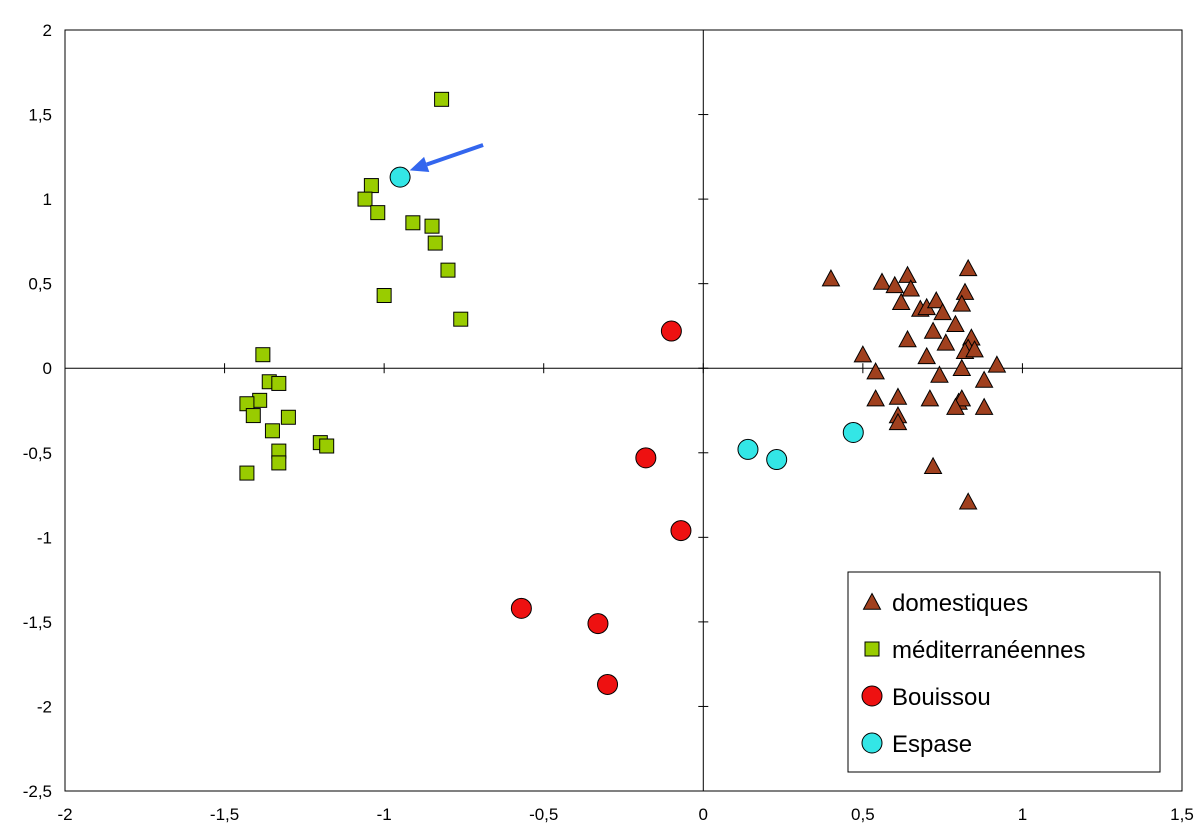 The image size is (1200, 840). What do you see at coordinates (941, 697) in the screenshot?
I see `legend-label: Bouissou` at bounding box center [941, 697].